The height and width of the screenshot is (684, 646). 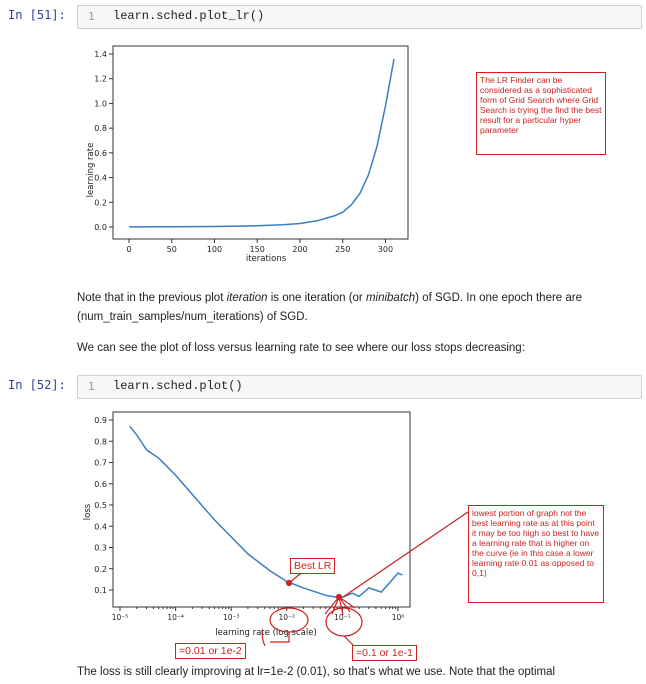 I want to click on y-tick-label: 0.7, so click(x=100, y=463).